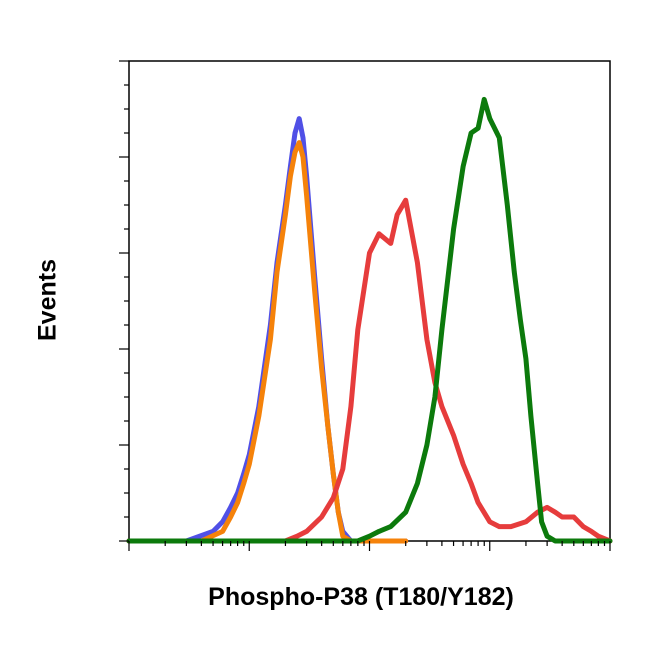  Describe the element at coordinates (369, 546) in the screenshot. I see `x-axis-ticks` at that location.